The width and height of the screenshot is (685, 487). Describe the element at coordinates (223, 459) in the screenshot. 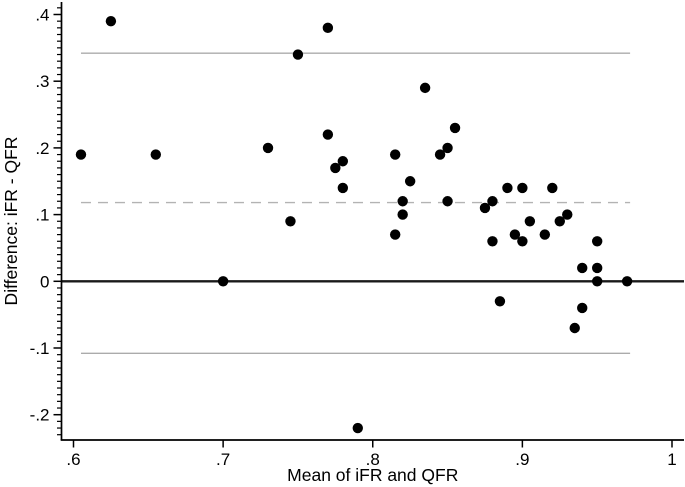

I see `x-tick-label: .7` at that location.